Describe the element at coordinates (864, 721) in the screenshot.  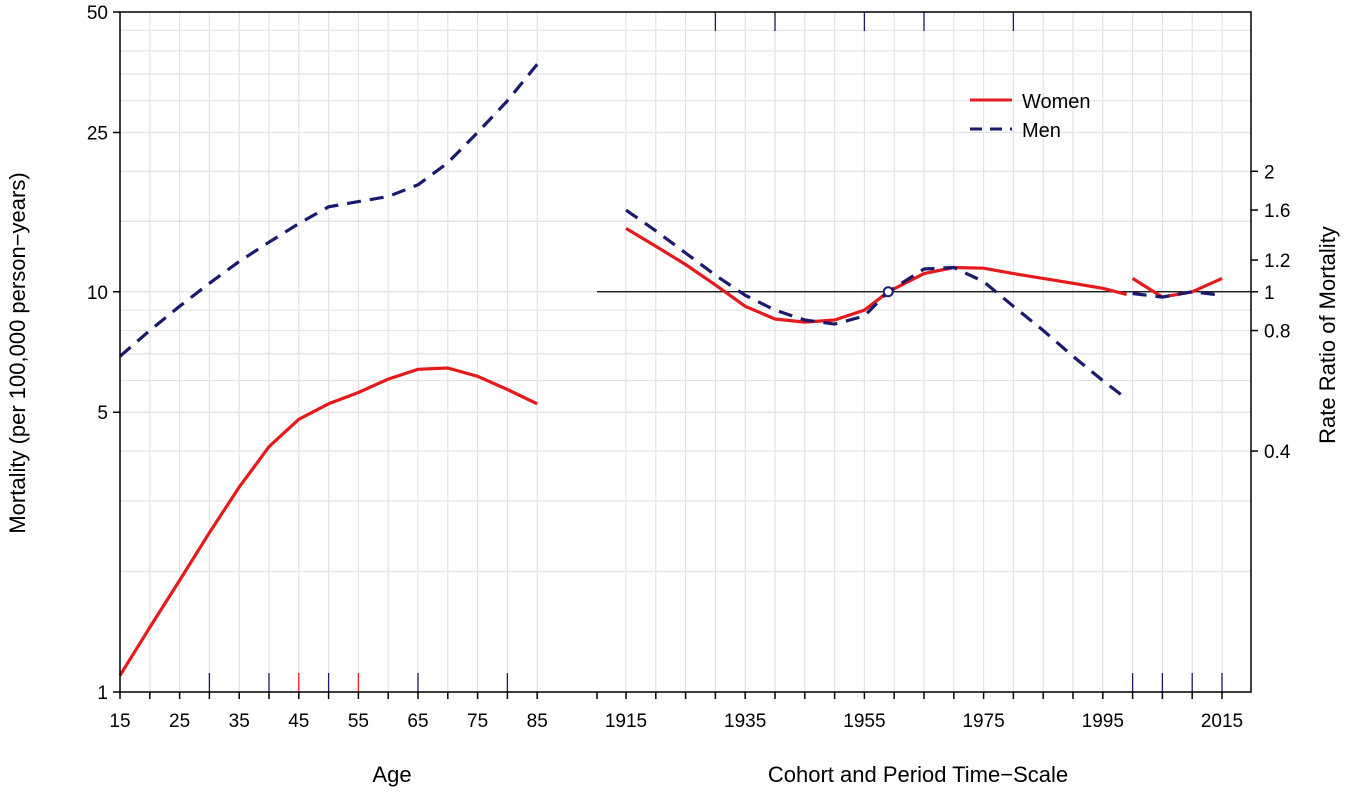
I see `x-tick-label-cohort-period: 1955` at that location.